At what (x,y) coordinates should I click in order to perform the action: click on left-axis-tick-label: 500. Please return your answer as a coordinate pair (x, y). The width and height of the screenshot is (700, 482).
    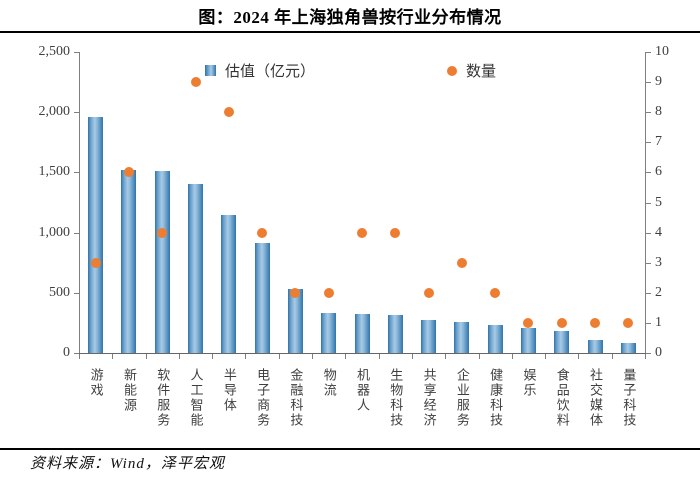
    Looking at the image, I should click on (59, 292).